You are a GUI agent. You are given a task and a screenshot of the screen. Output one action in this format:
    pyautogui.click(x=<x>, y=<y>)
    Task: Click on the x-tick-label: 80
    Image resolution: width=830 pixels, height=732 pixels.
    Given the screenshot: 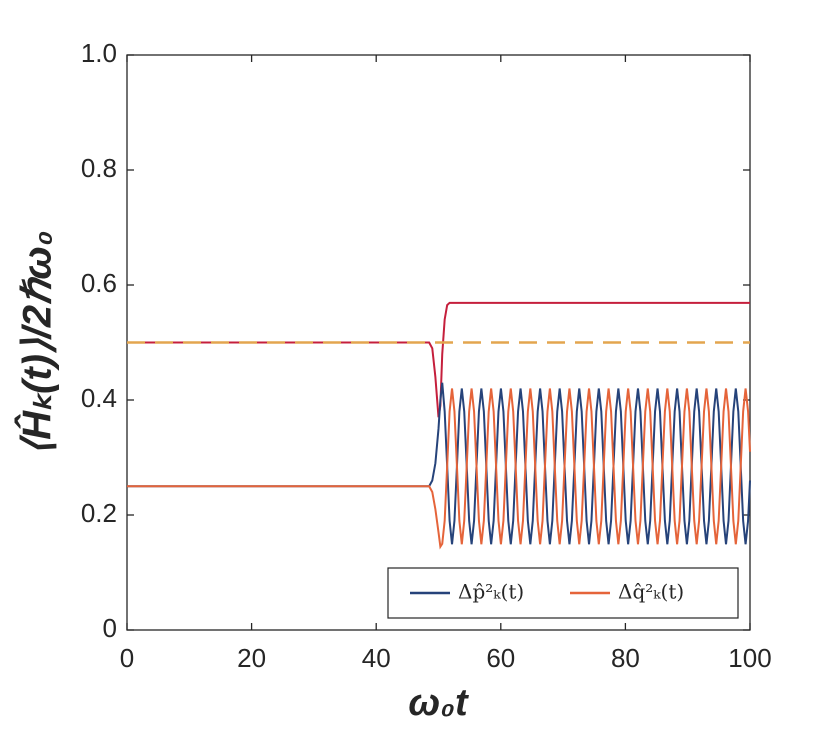 What is the action you would take?
    pyautogui.click(x=625, y=658)
    